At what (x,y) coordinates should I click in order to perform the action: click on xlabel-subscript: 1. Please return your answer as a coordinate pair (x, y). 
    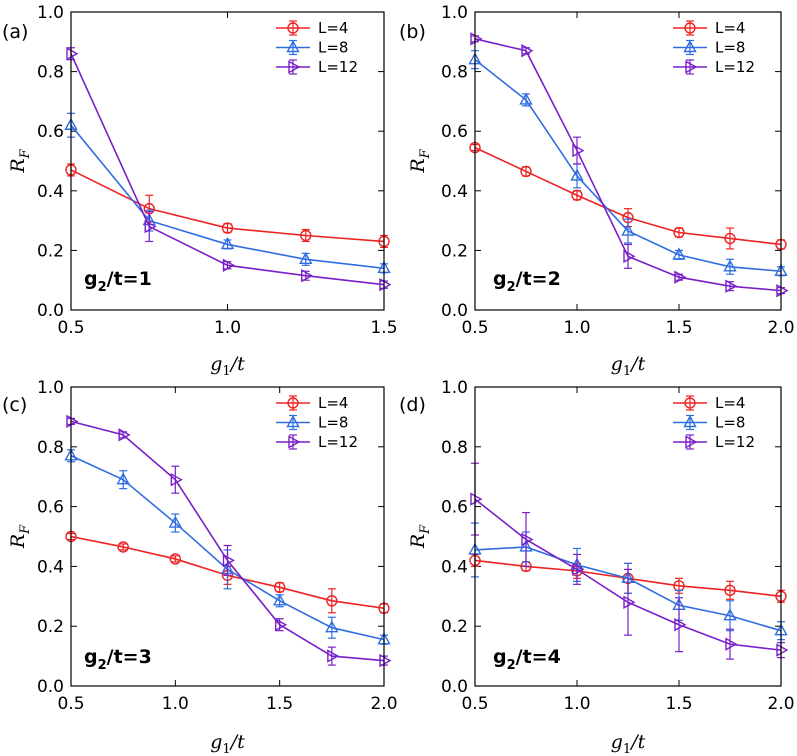
    Looking at the image, I should click on (226, 371).